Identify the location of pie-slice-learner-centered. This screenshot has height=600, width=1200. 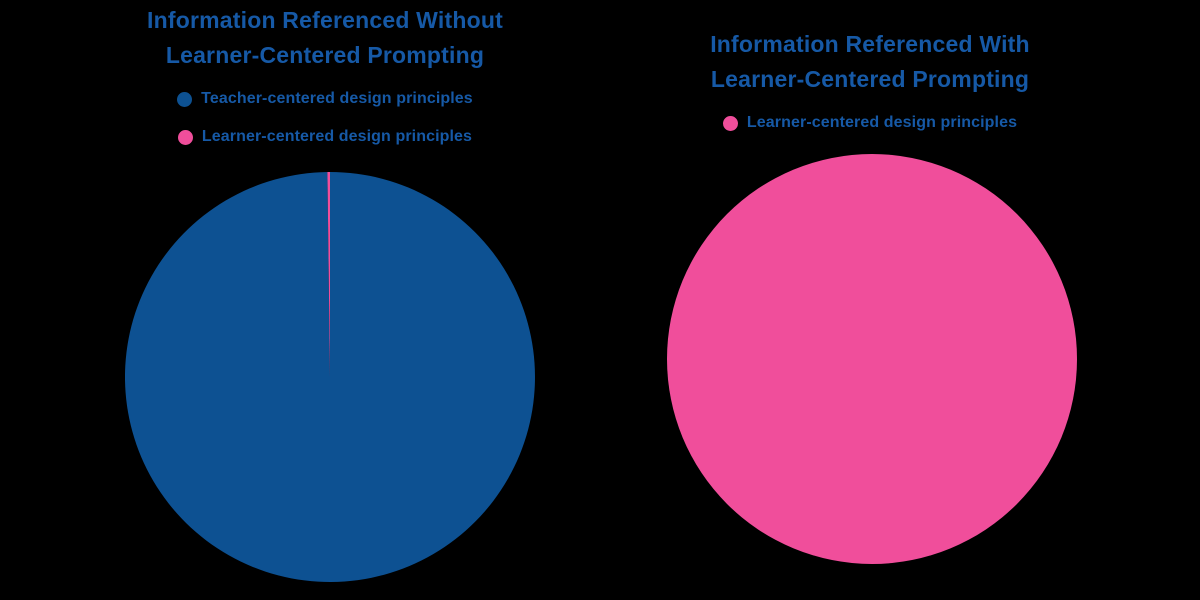
(328, 274).